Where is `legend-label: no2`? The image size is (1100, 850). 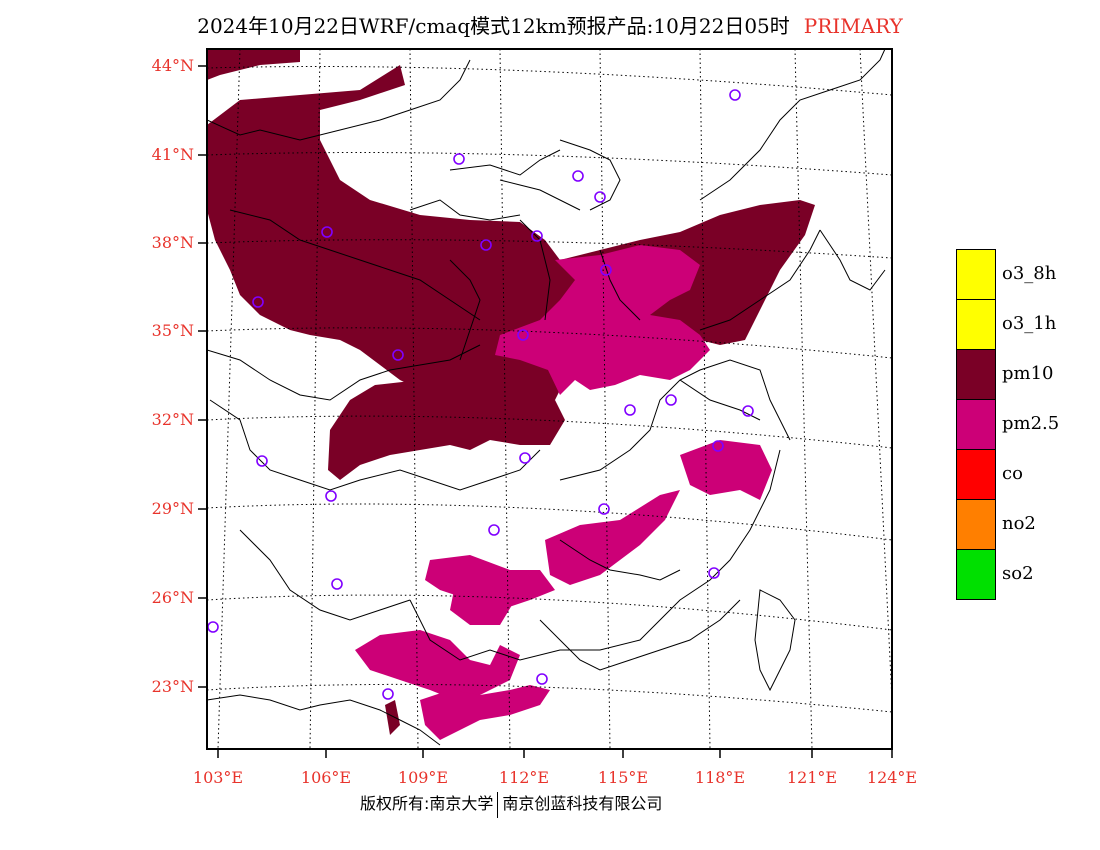 legend-label: no2 is located at coordinates (1019, 523).